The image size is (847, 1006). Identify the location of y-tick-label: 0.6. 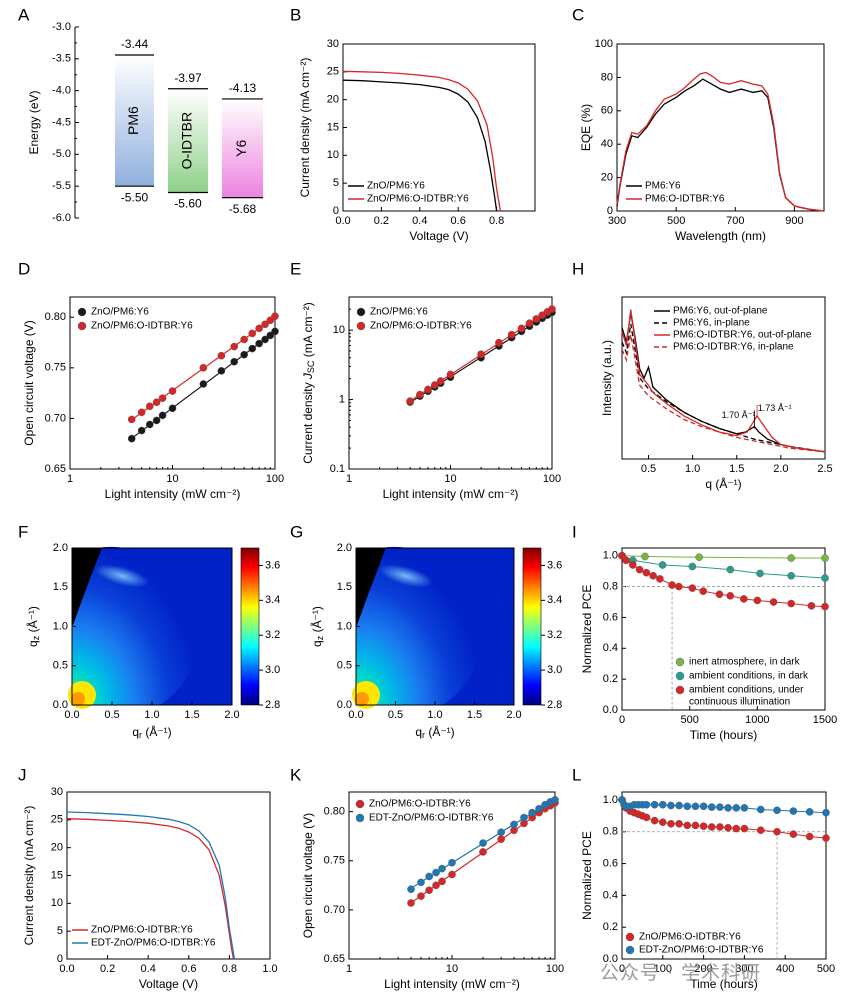
(610, 617).